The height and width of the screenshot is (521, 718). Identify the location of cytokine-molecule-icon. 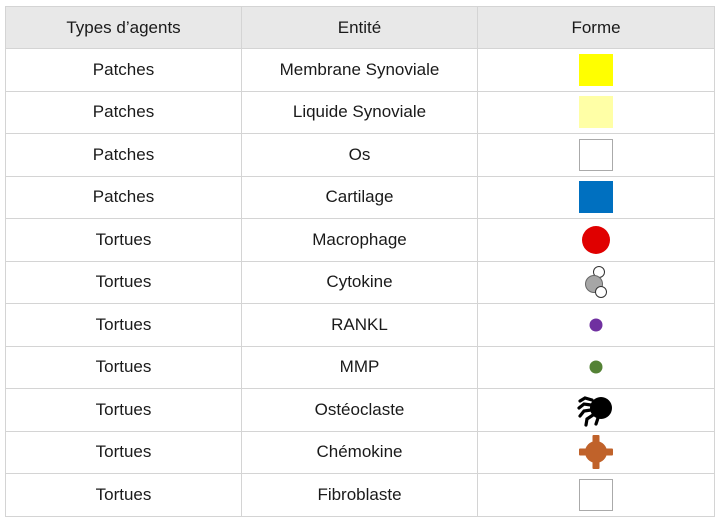
(596, 282).